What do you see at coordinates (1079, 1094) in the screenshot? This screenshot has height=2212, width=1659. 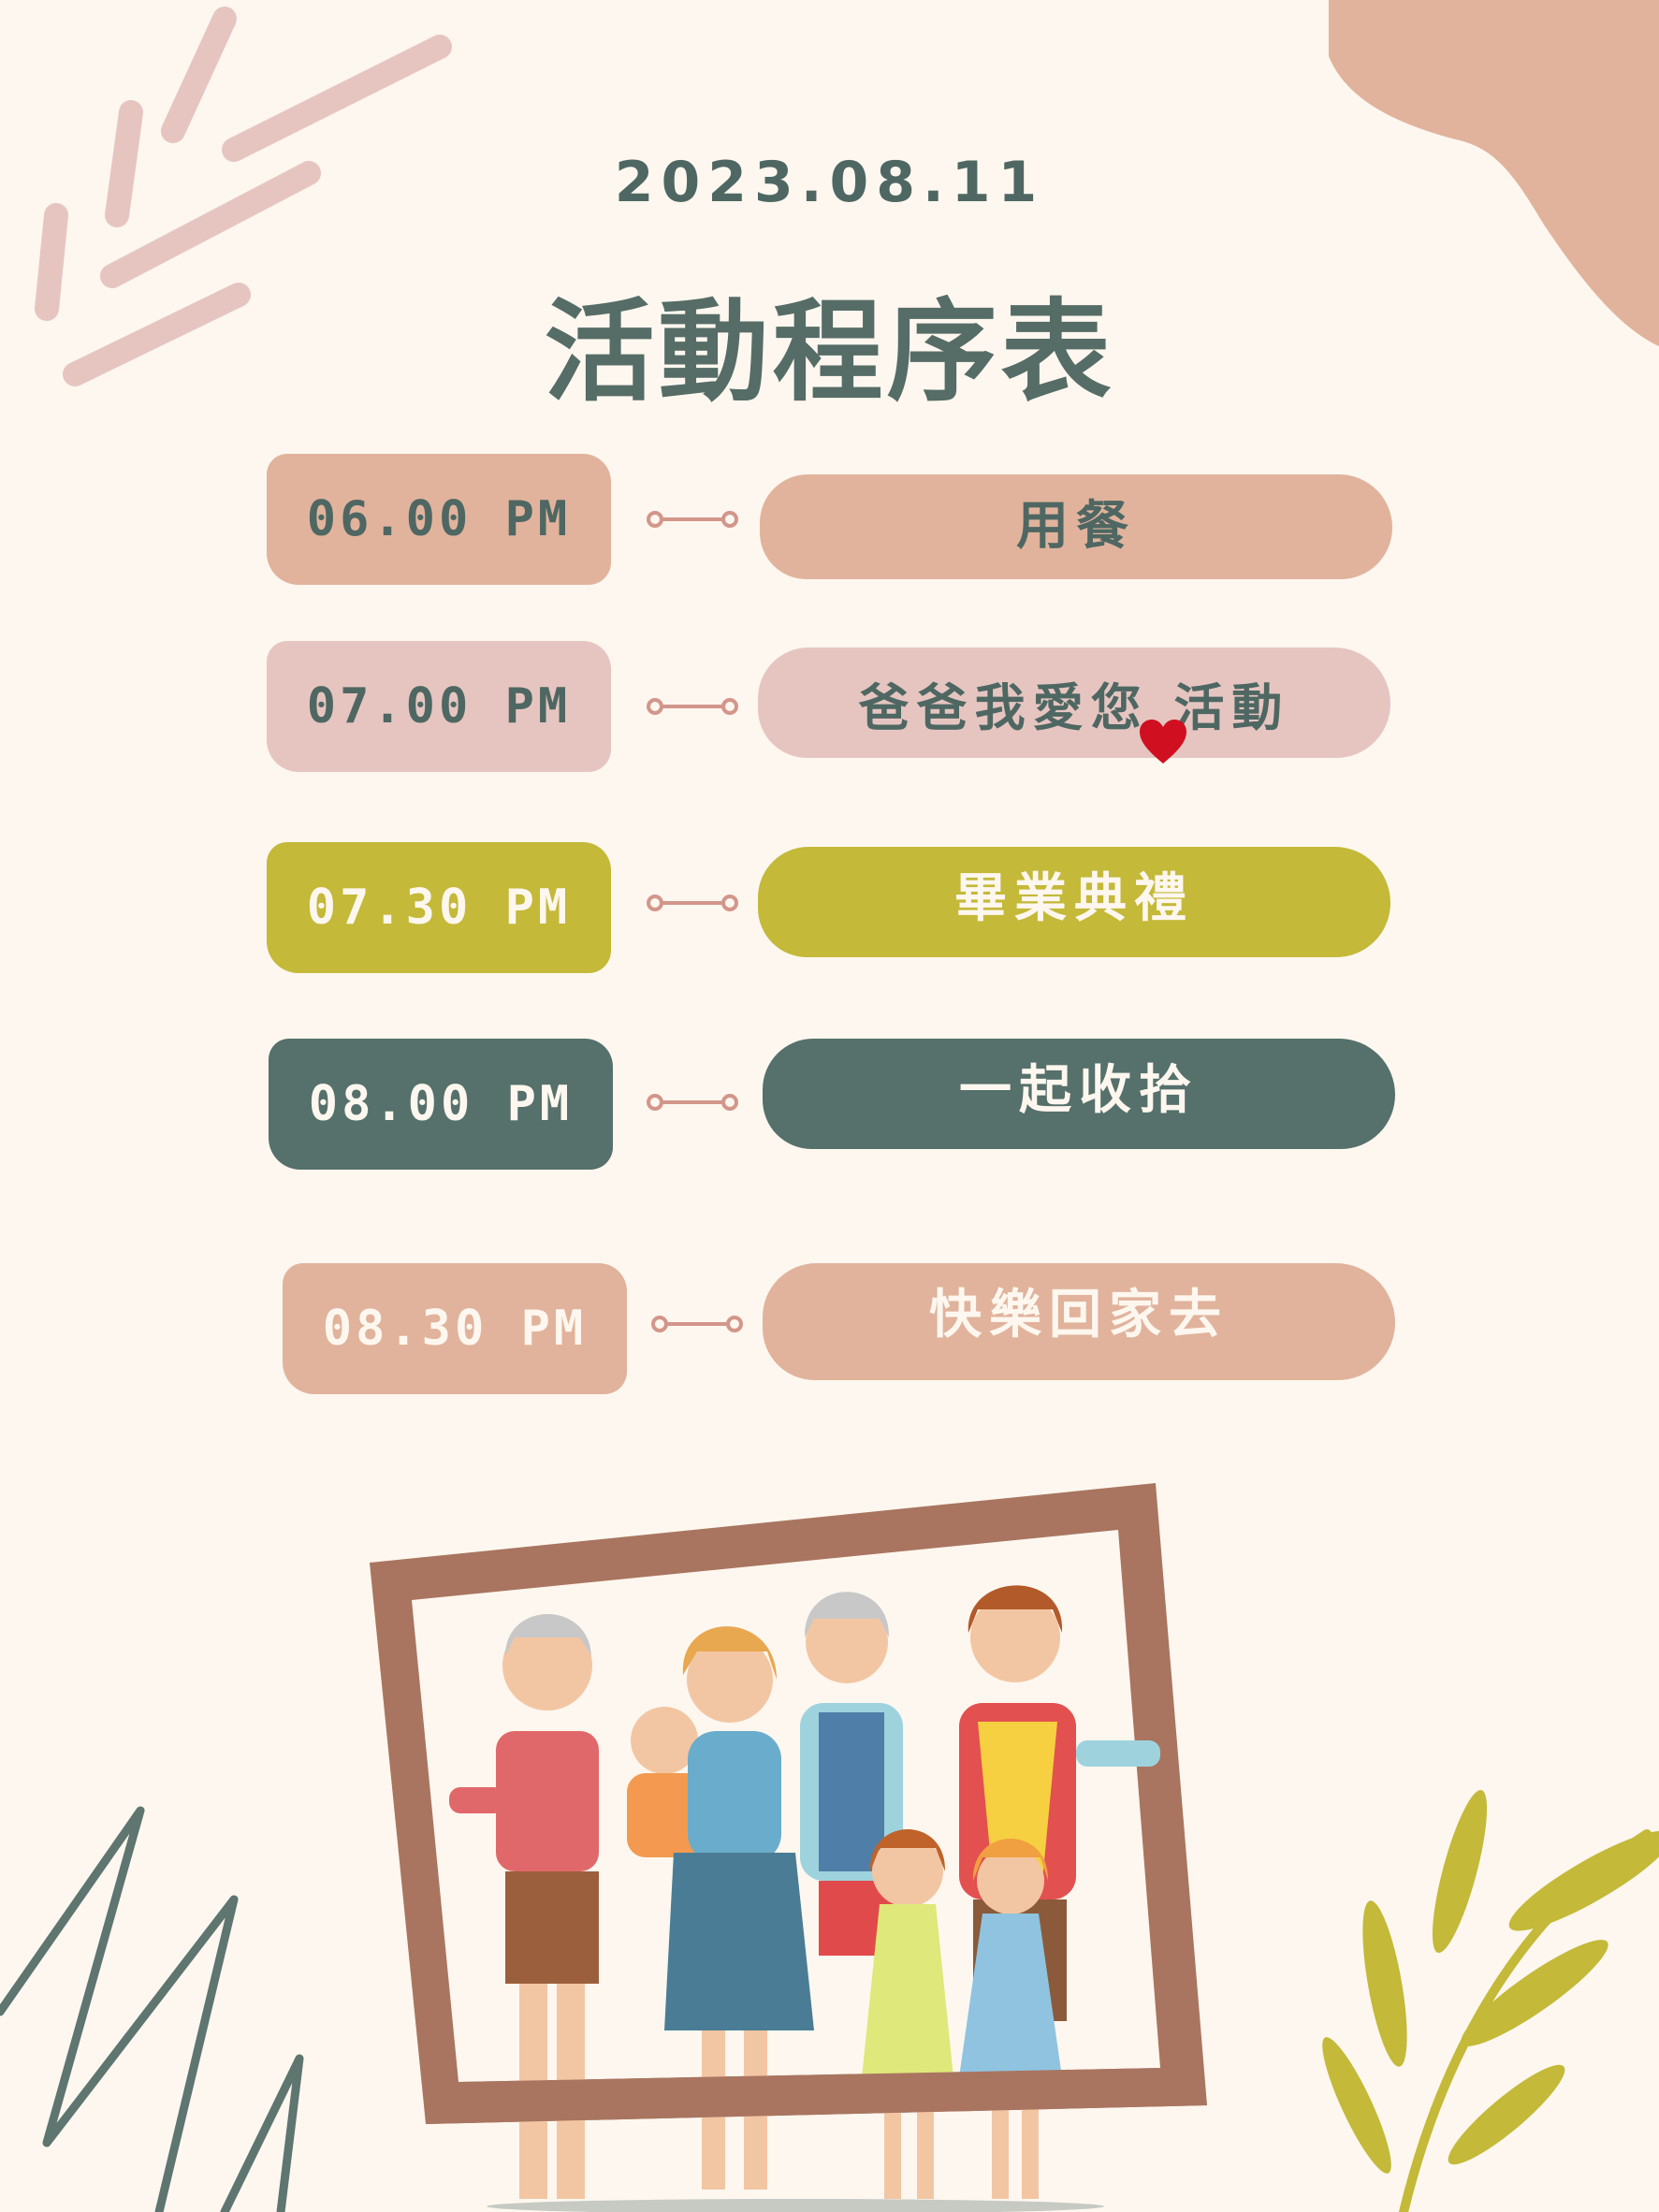 I see `event-label: 一起收拾` at bounding box center [1079, 1094].